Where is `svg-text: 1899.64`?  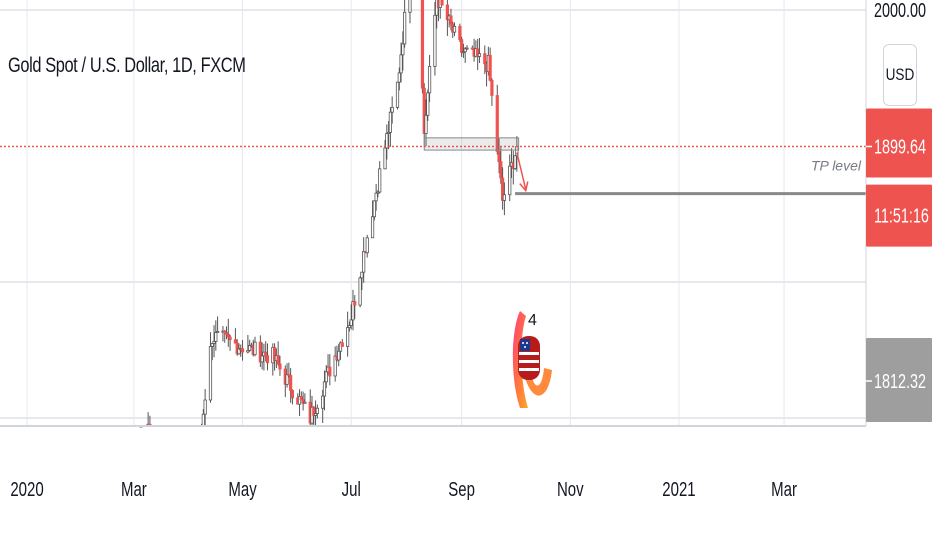
svg-text: 1899.64 is located at coordinates (900, 146).